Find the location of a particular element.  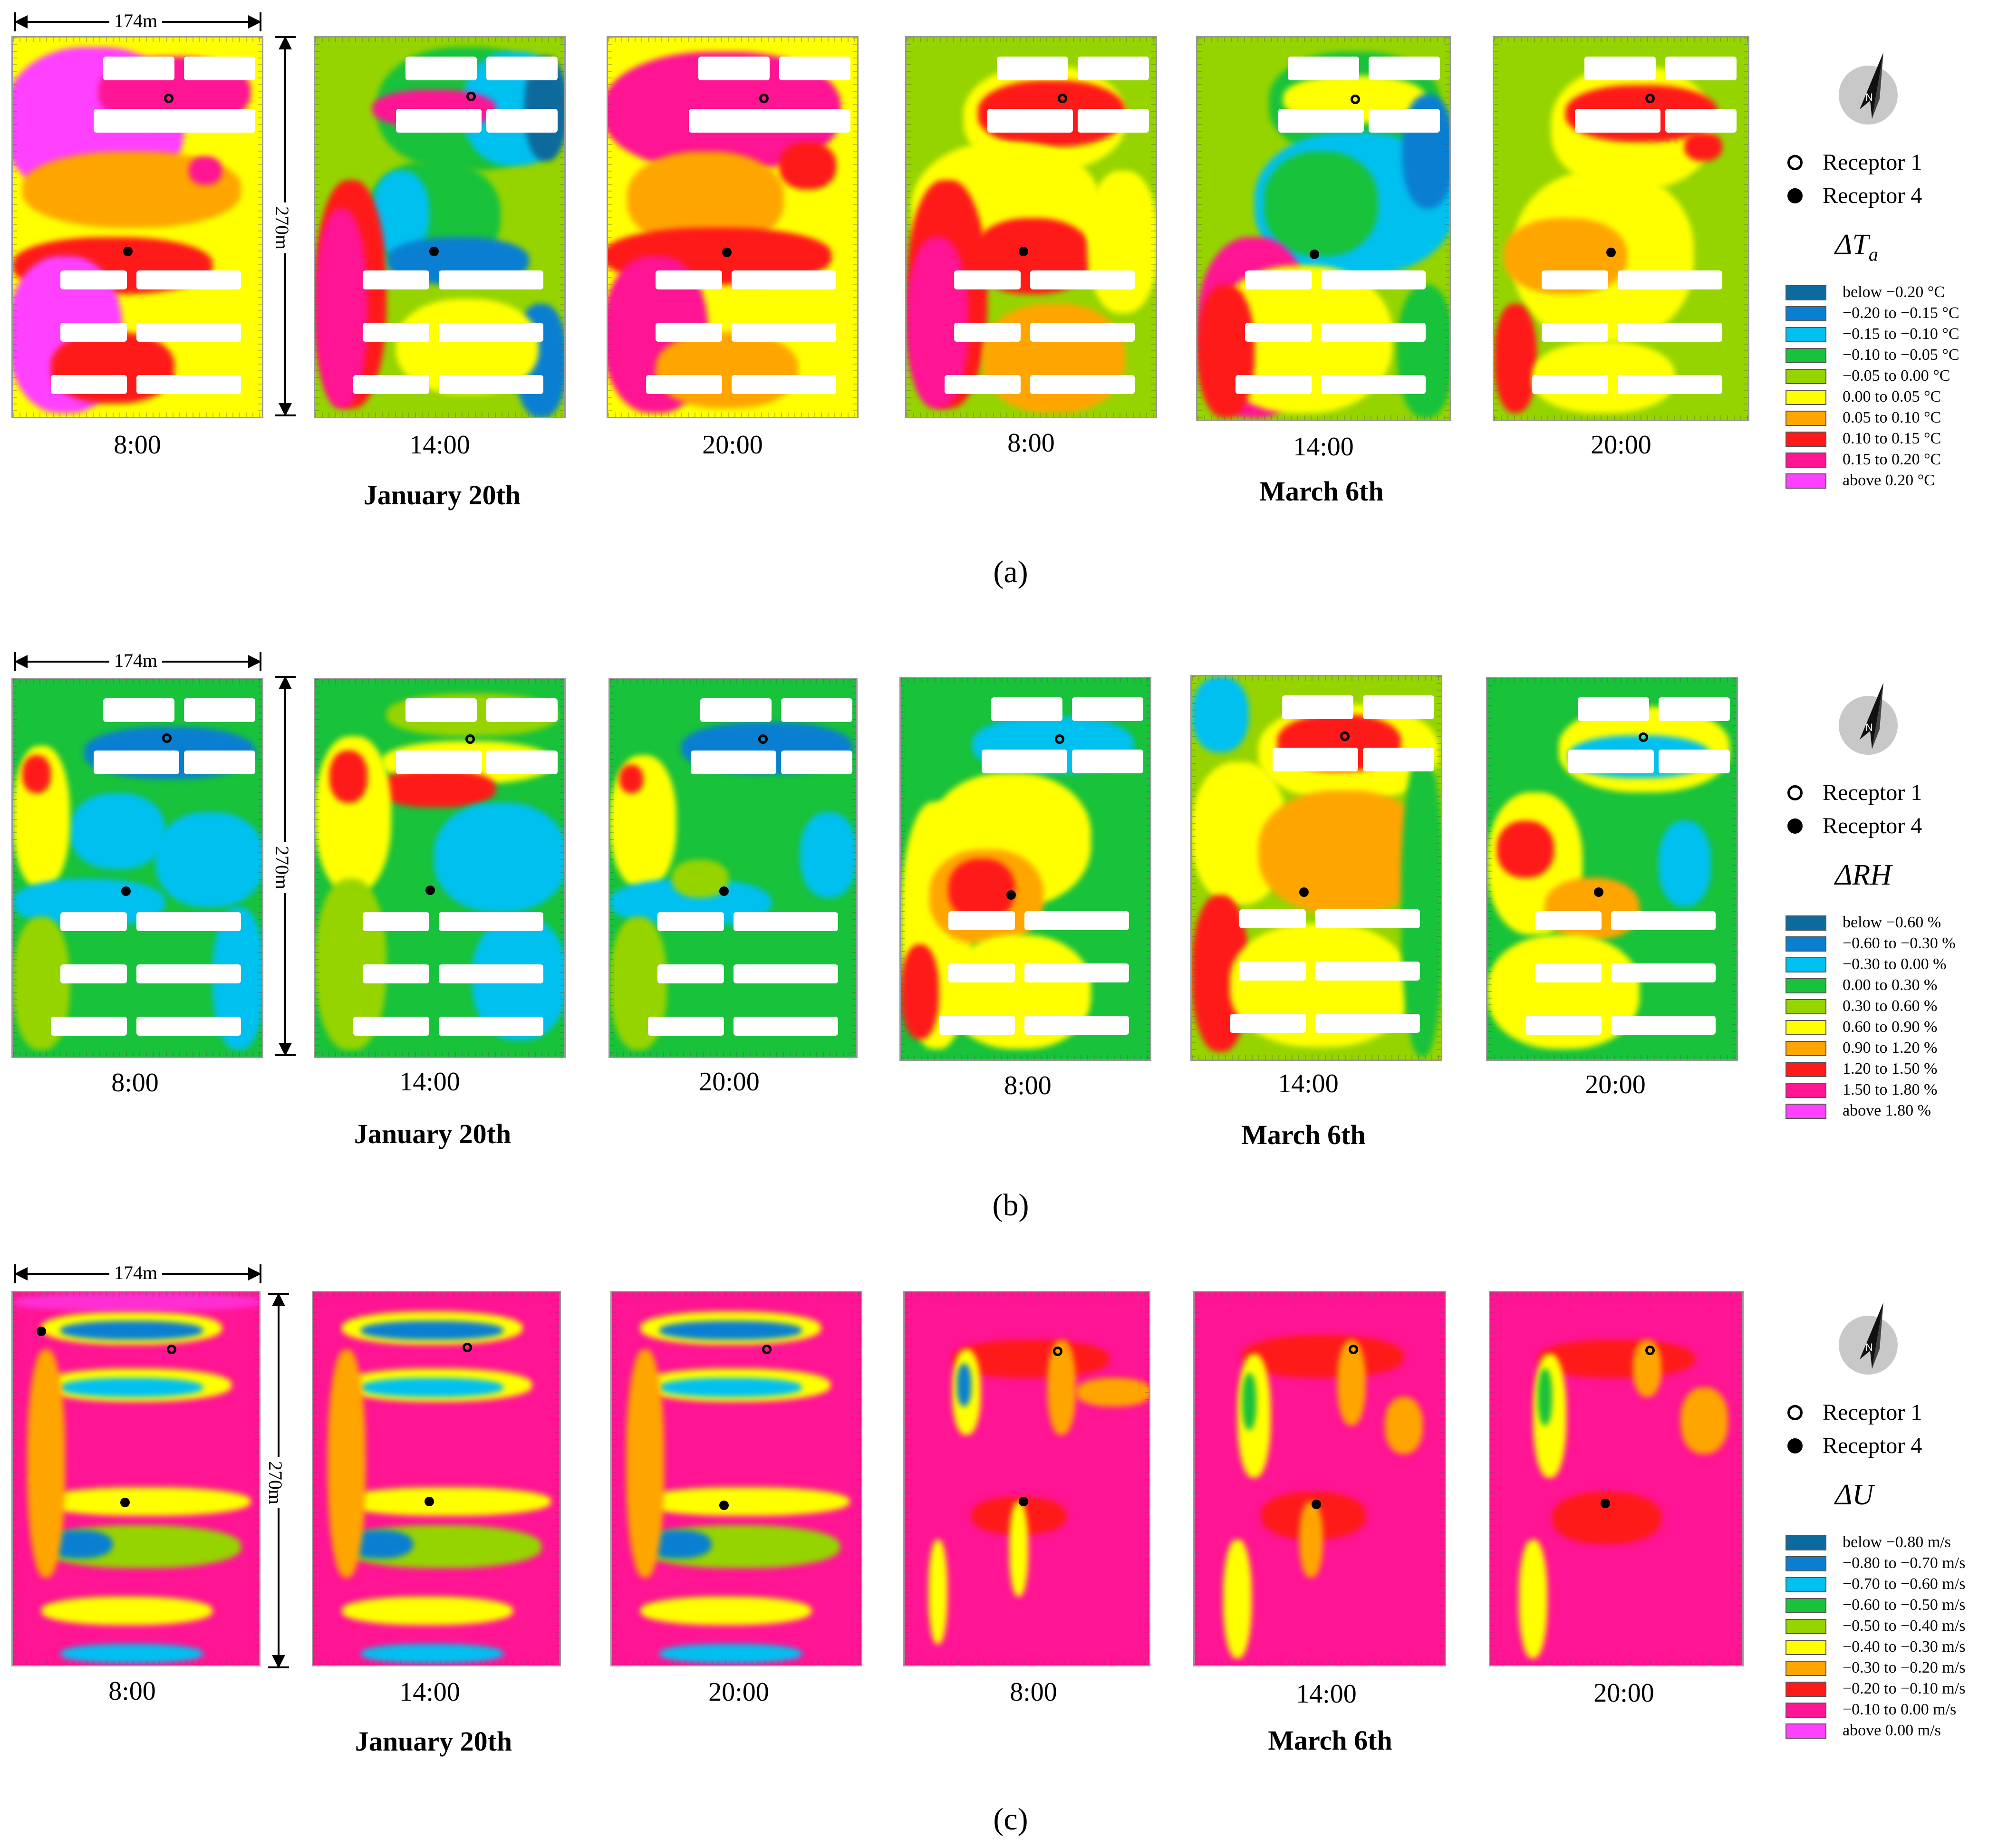

map-panel-c-jan-2000 is located at coordinates (736, 1478).